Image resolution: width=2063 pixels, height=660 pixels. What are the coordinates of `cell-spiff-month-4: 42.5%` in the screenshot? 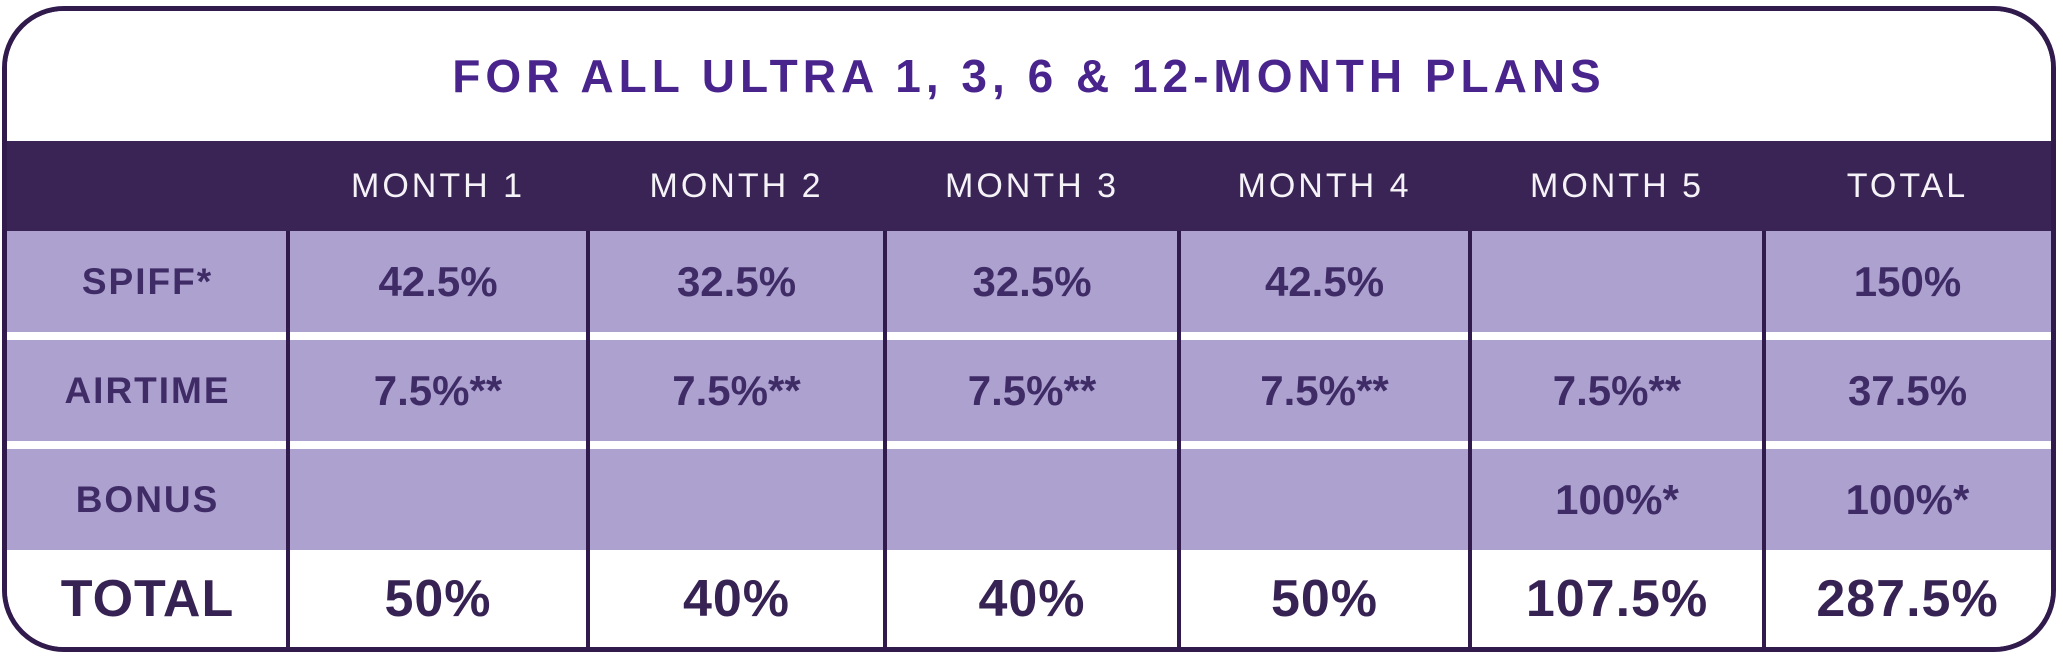 It's located at (1324, 281).